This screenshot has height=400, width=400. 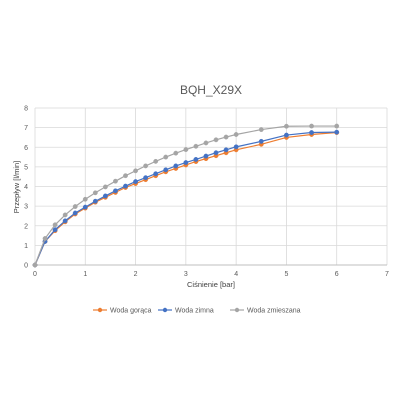 What do you see at coordinates (26, 187) in the screenshot?
I see `y-tick-label: 4` at bounding box center [26, 187].